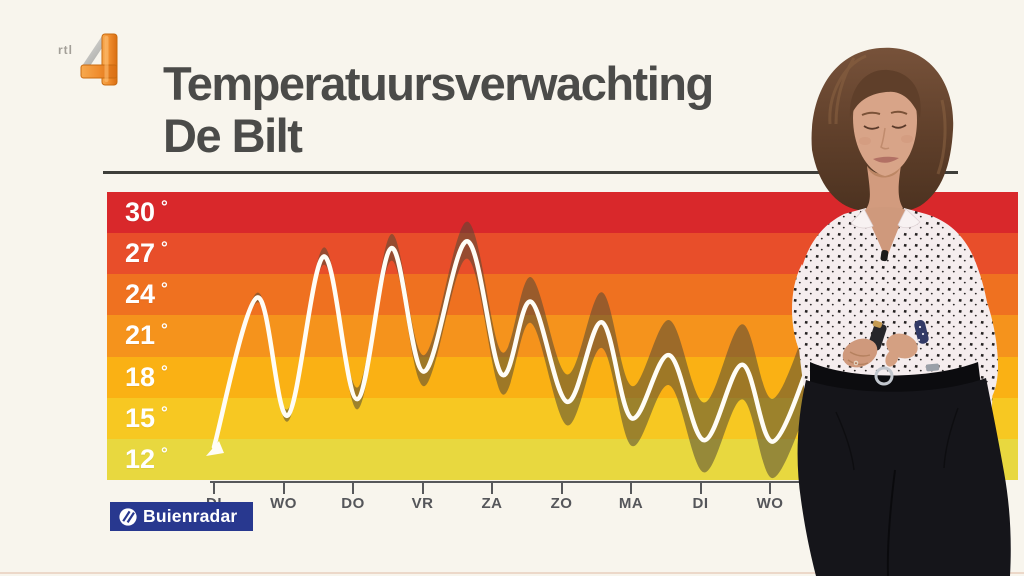 The image size is (1024, 576). What do you see at coordinates (631, 503) in the screenshot?
I see `x-label-ma-6: MA` at bounding box center [631, 503].